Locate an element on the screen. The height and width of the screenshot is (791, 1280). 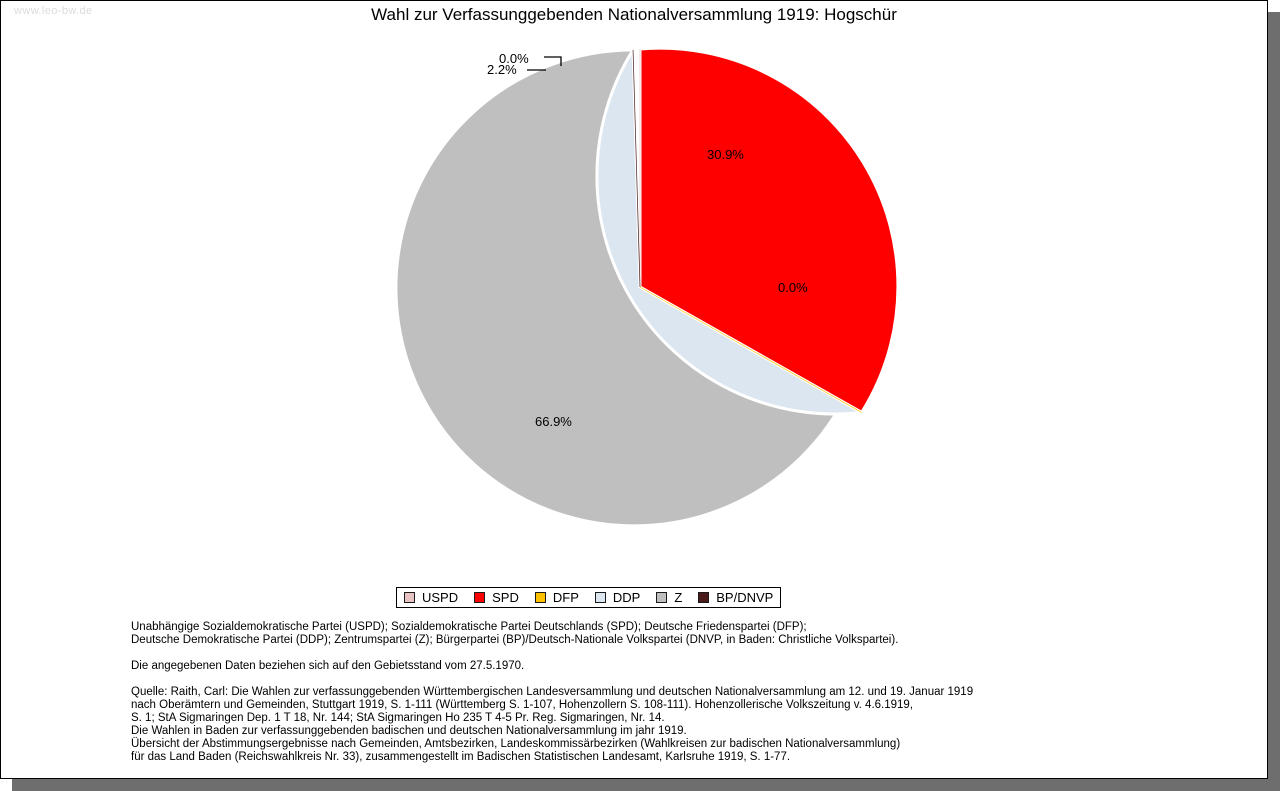
legend-label-dfp: DFP is located at coordinates (565, 597).